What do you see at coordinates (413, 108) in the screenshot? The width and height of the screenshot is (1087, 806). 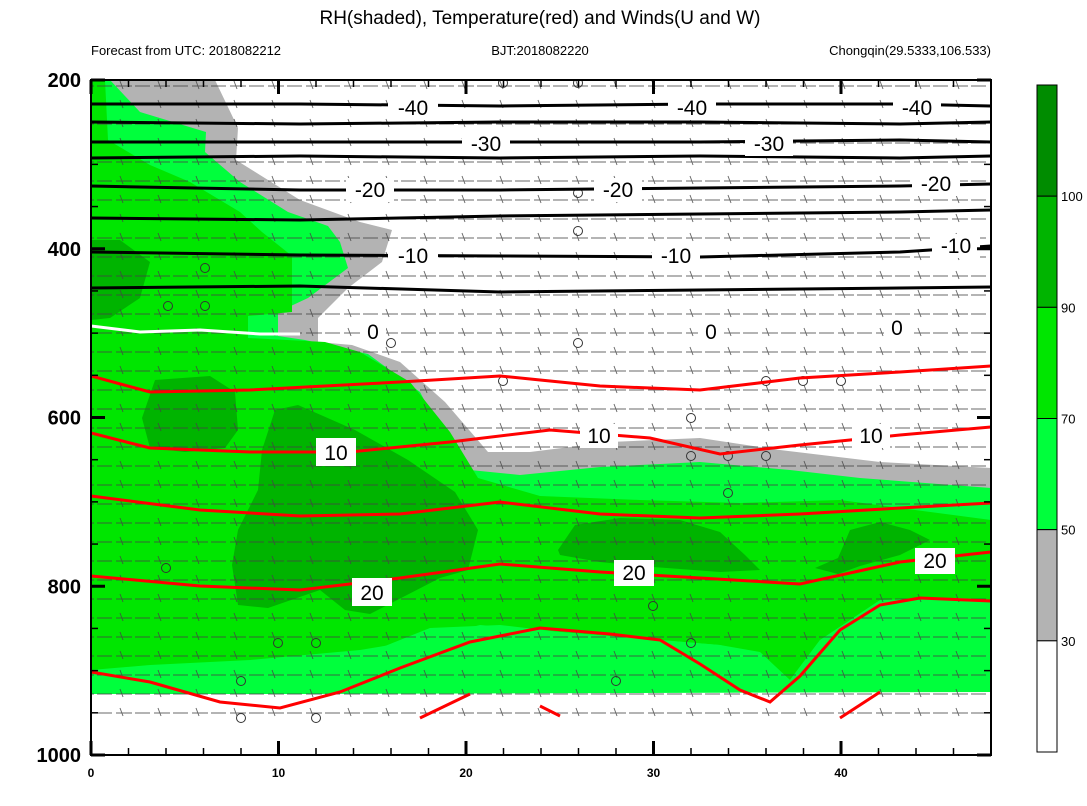 I see `temp-label-1: -40` at bounding box center [413, 108].